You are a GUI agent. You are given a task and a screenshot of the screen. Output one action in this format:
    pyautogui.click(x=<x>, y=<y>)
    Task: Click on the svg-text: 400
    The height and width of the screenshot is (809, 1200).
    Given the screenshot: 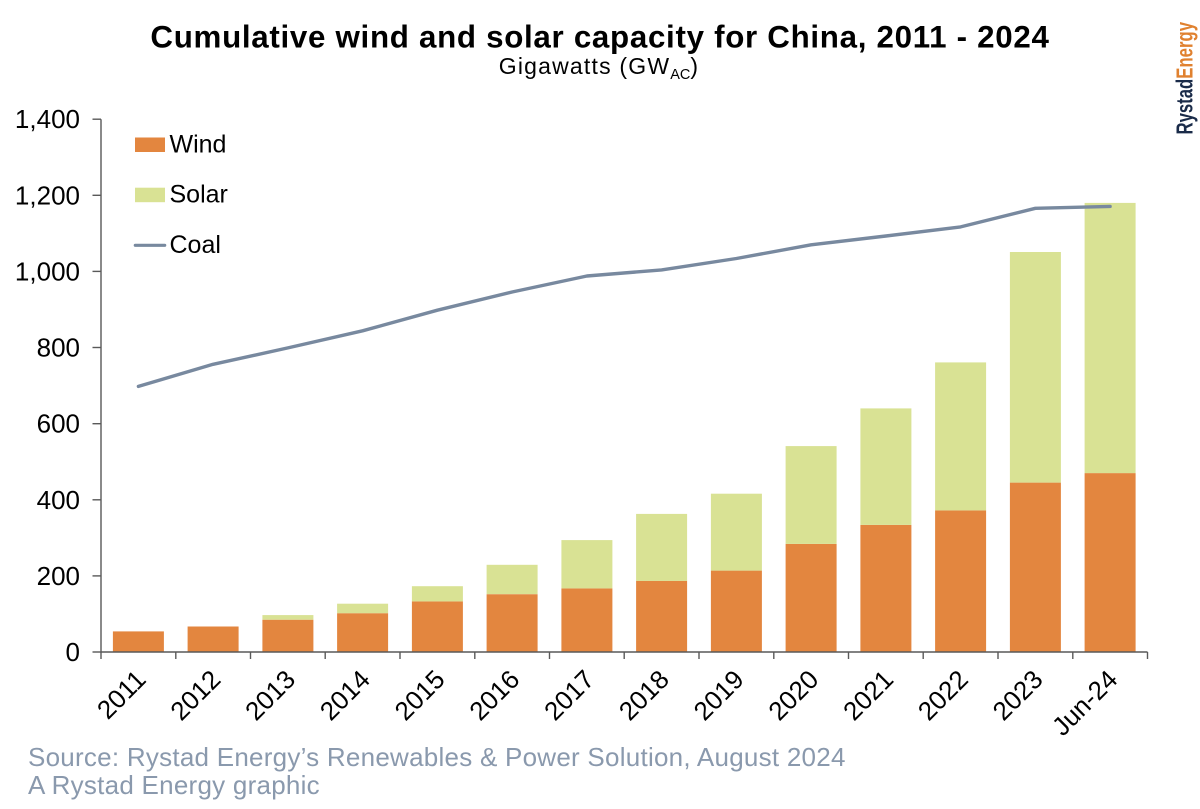 What is the action you would take?
    pyautogui.click(x=58, y=500)
    